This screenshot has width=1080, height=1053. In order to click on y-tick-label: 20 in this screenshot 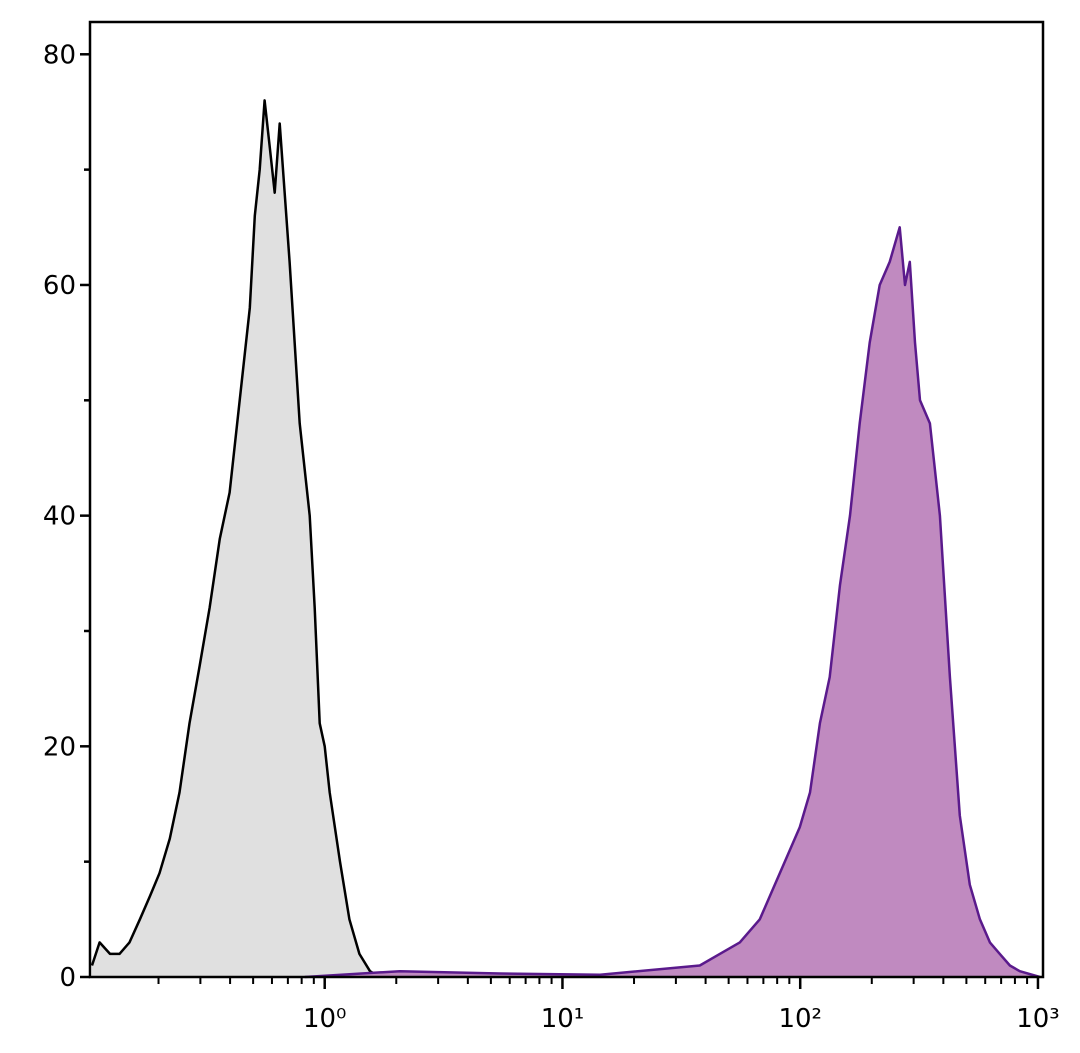, I will do `click(59, 747)`.